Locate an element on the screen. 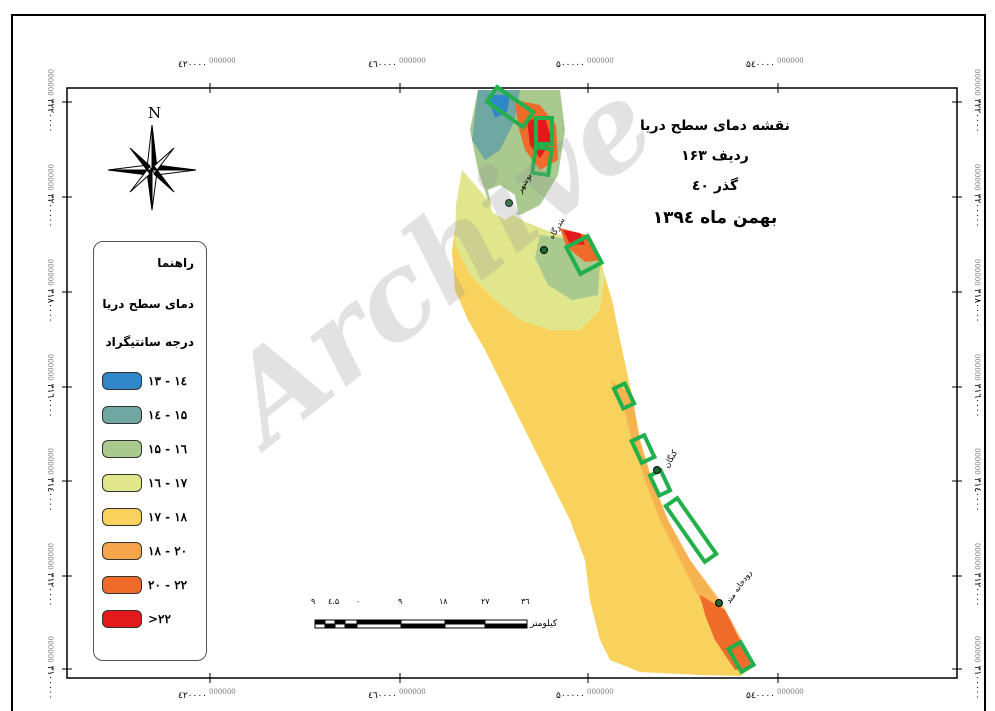 This screenshot has width=995, height=711. scale-tick: ۳٦ is located at coordinates (525, 601).